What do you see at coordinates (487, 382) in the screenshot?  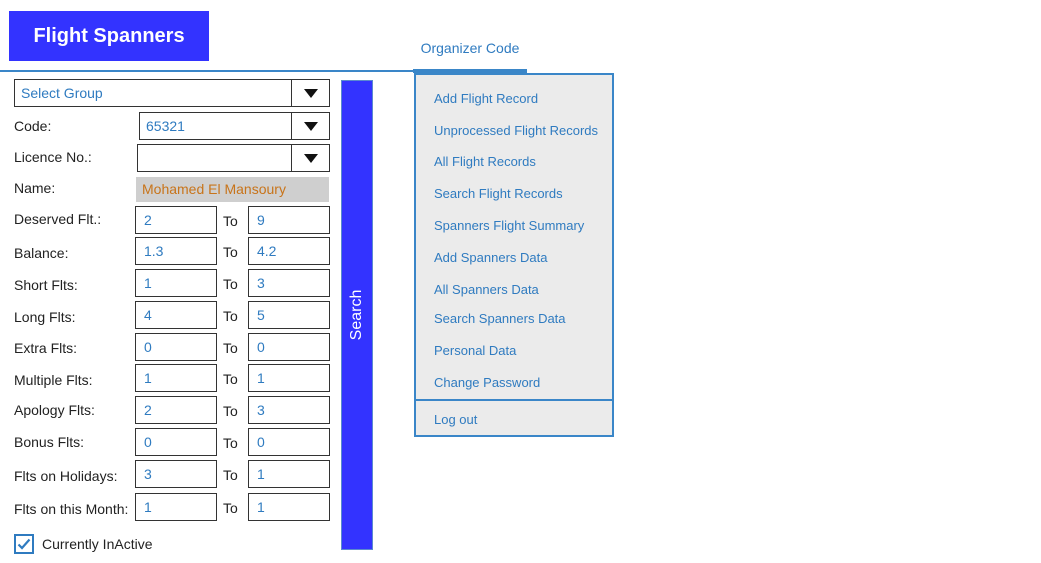 I see `menu-item-change-password: Change Password` at bounding box center [487, 382].